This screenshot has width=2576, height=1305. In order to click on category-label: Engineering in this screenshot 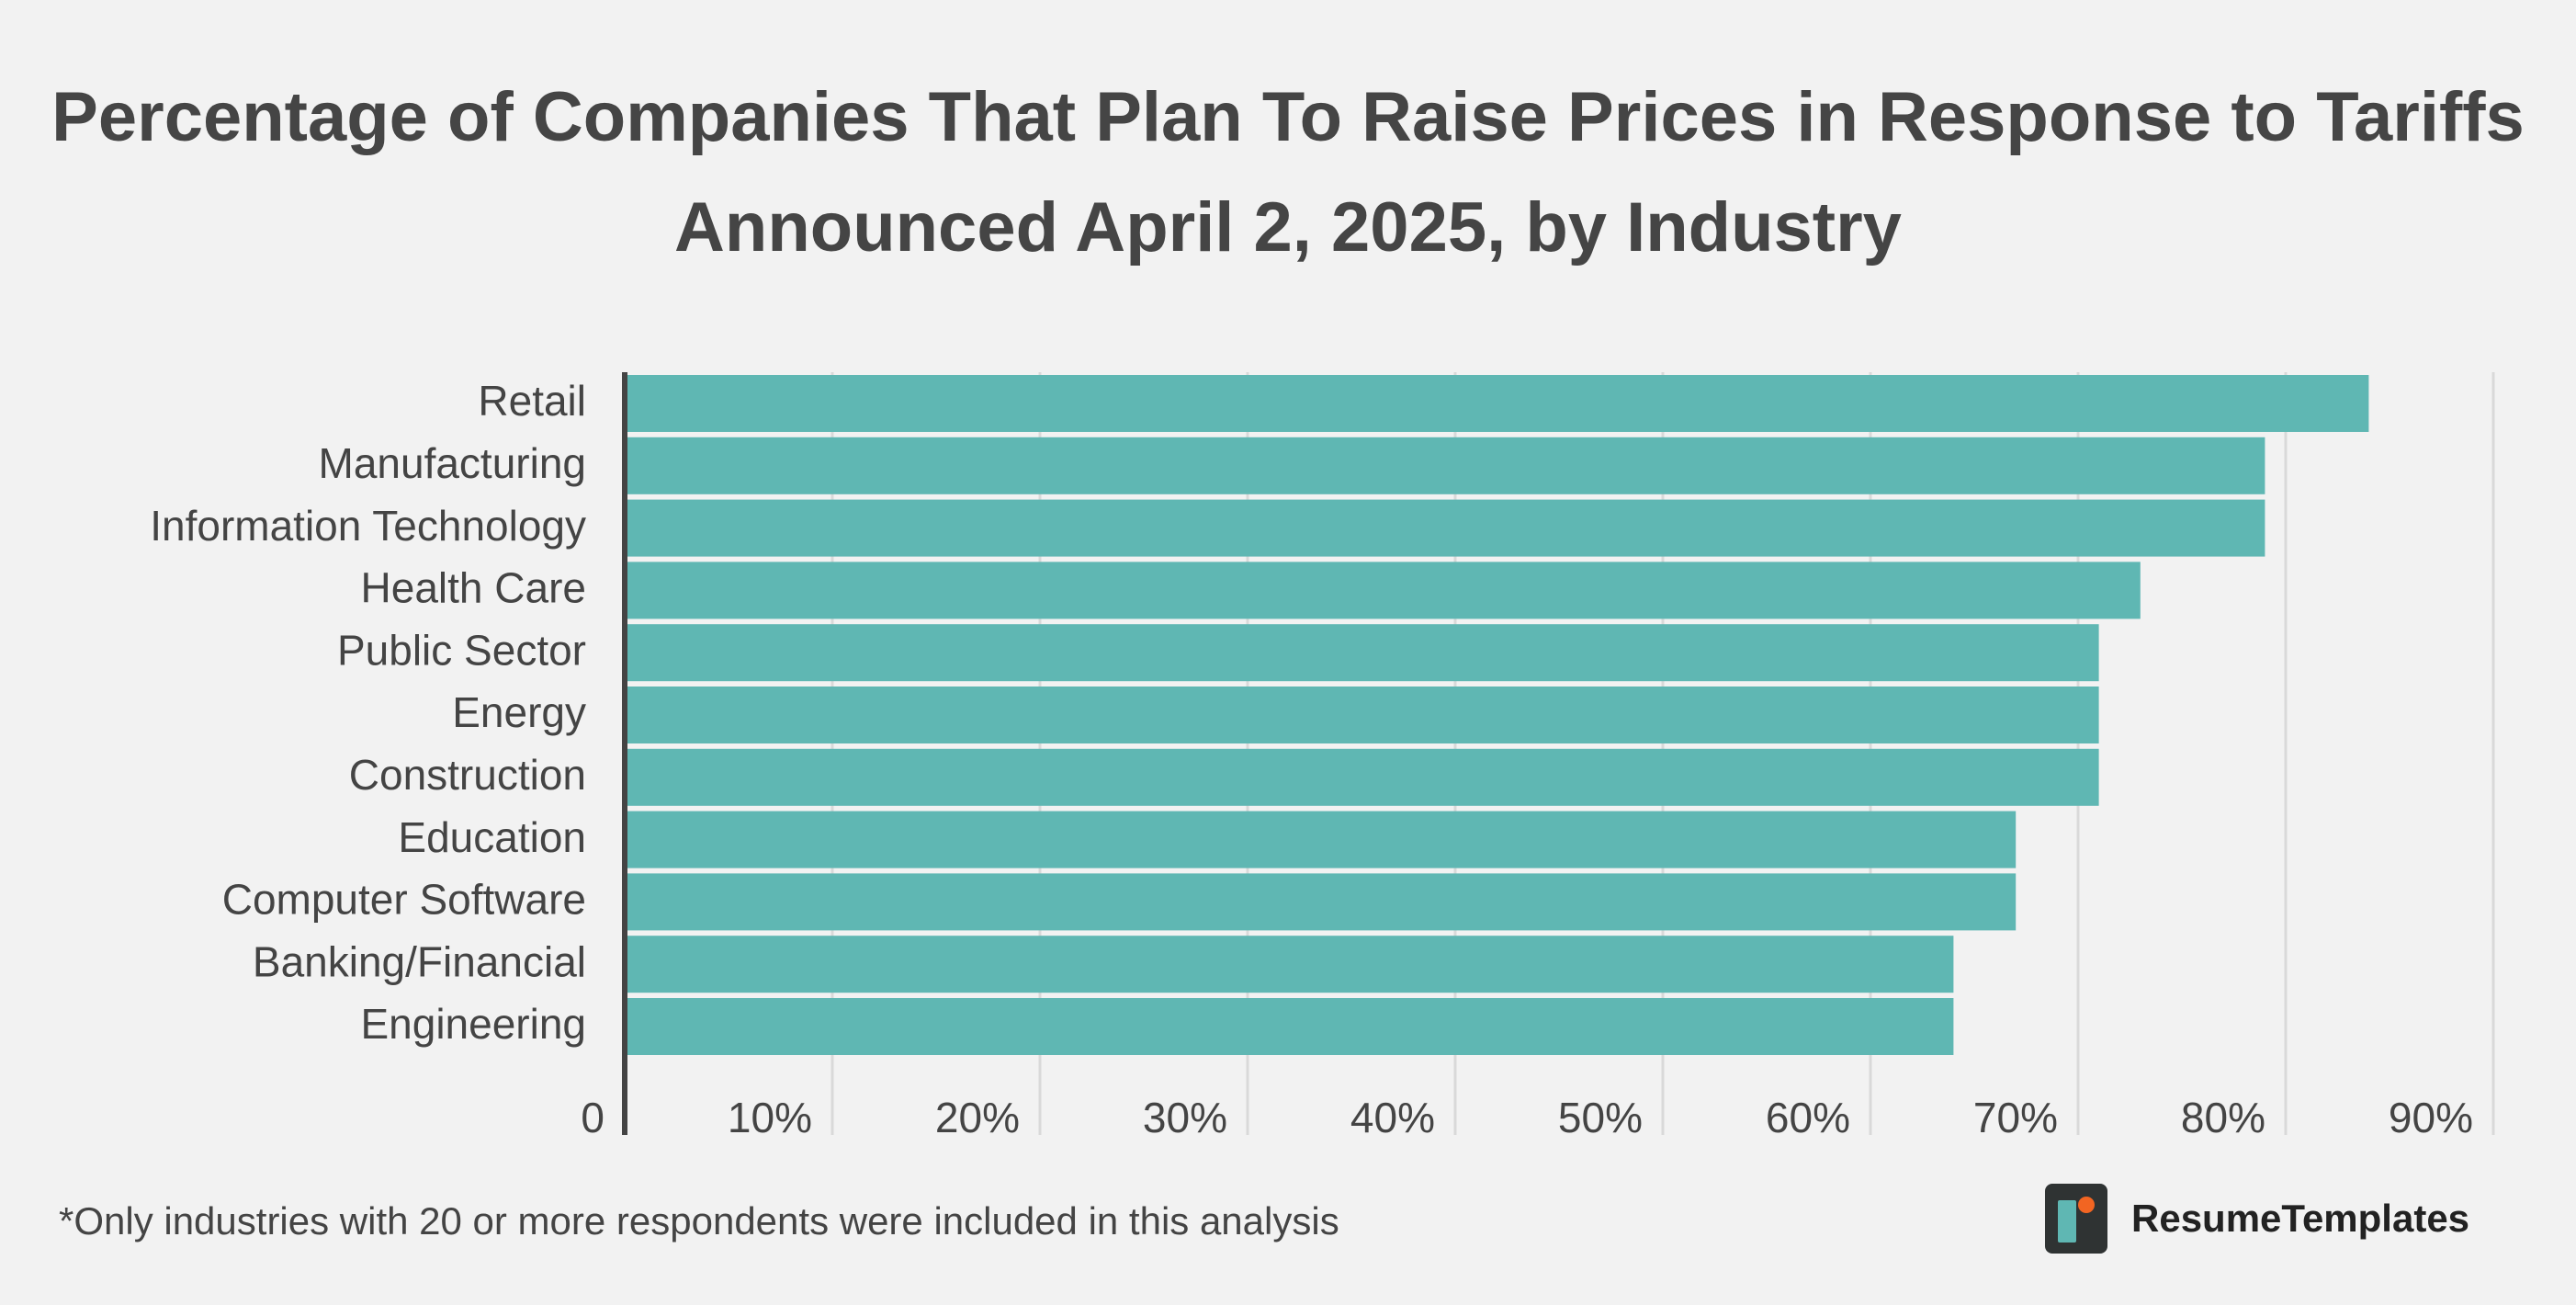, I will do `click(473, 1024)`.